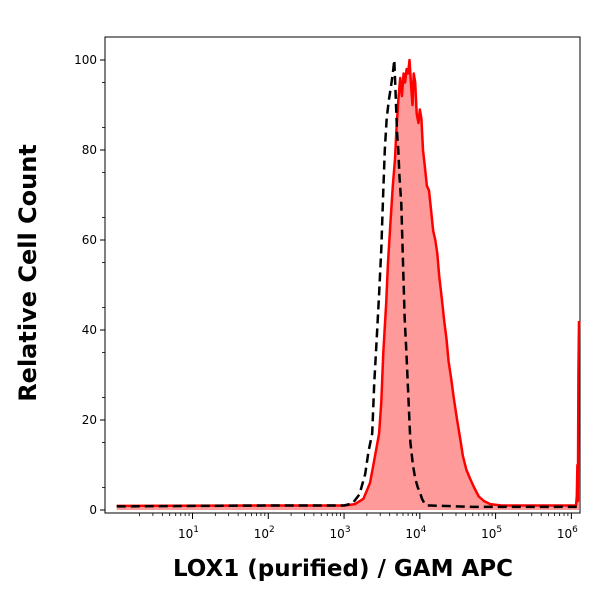 The image size is (600, 595). Describe the element at coordinates (89, 330) in the screenshot. I see `y-tick-label: 40` at that location.